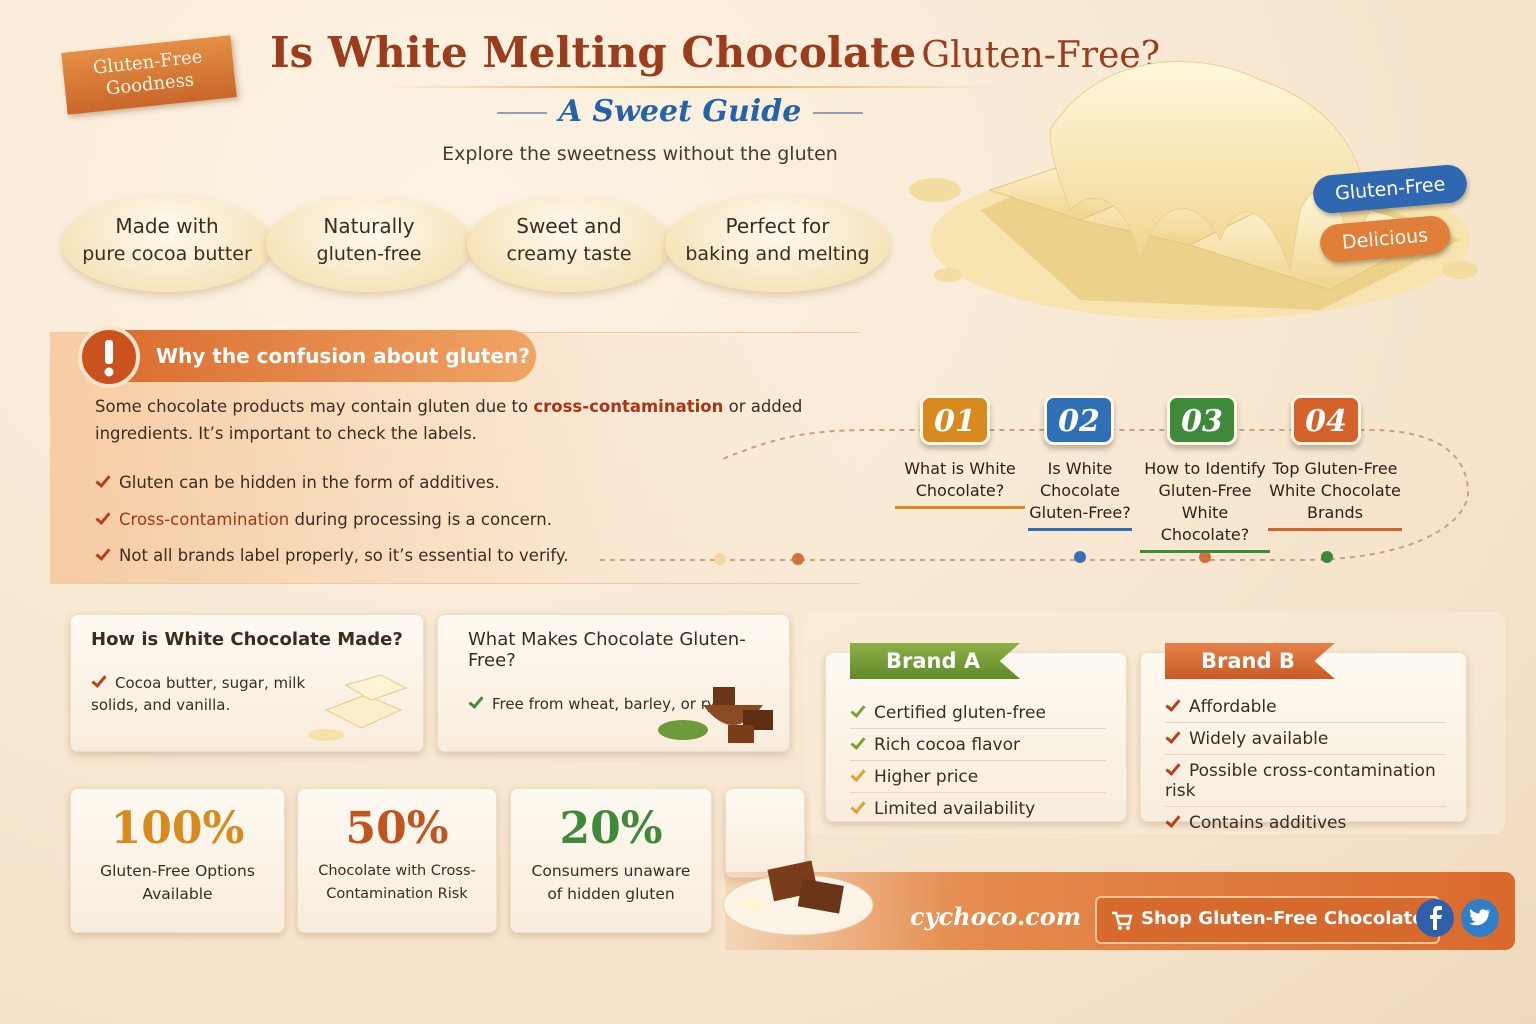 This screenshot has height=1024, width=1536. Describe the element at coordinates (1250, 661) in the screenshot. I see `brand-name: Brand B` at that location.